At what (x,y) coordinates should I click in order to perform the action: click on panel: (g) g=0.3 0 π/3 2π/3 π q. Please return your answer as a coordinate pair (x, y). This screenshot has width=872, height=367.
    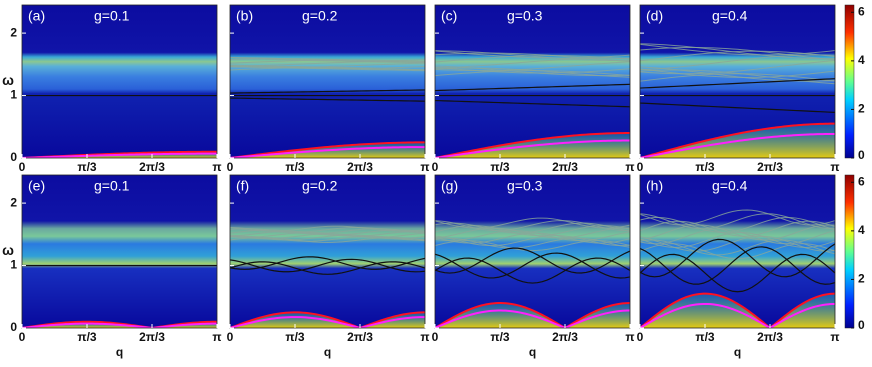
    Looking at the image, I should click on (533, 266).